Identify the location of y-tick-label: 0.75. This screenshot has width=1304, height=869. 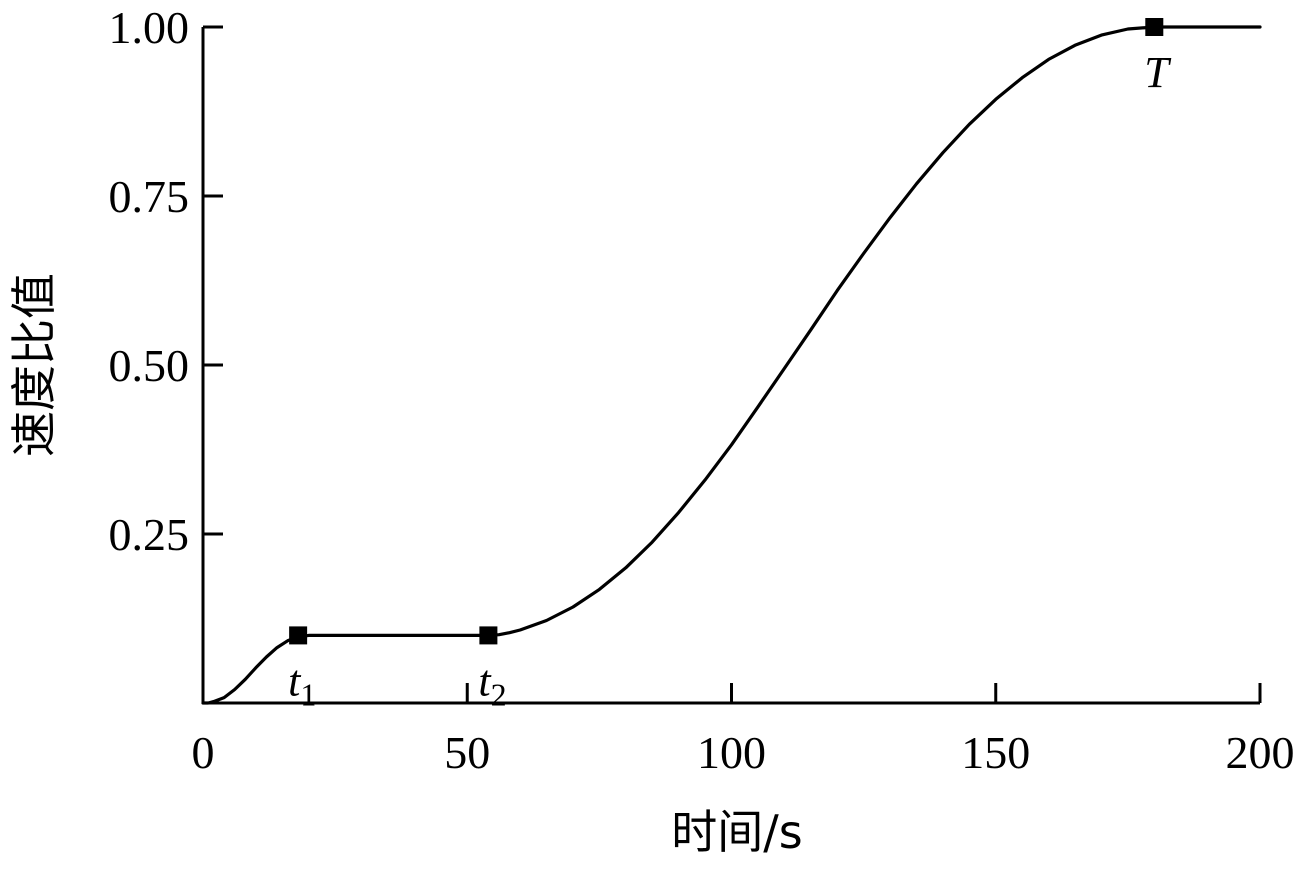
(149, 196).